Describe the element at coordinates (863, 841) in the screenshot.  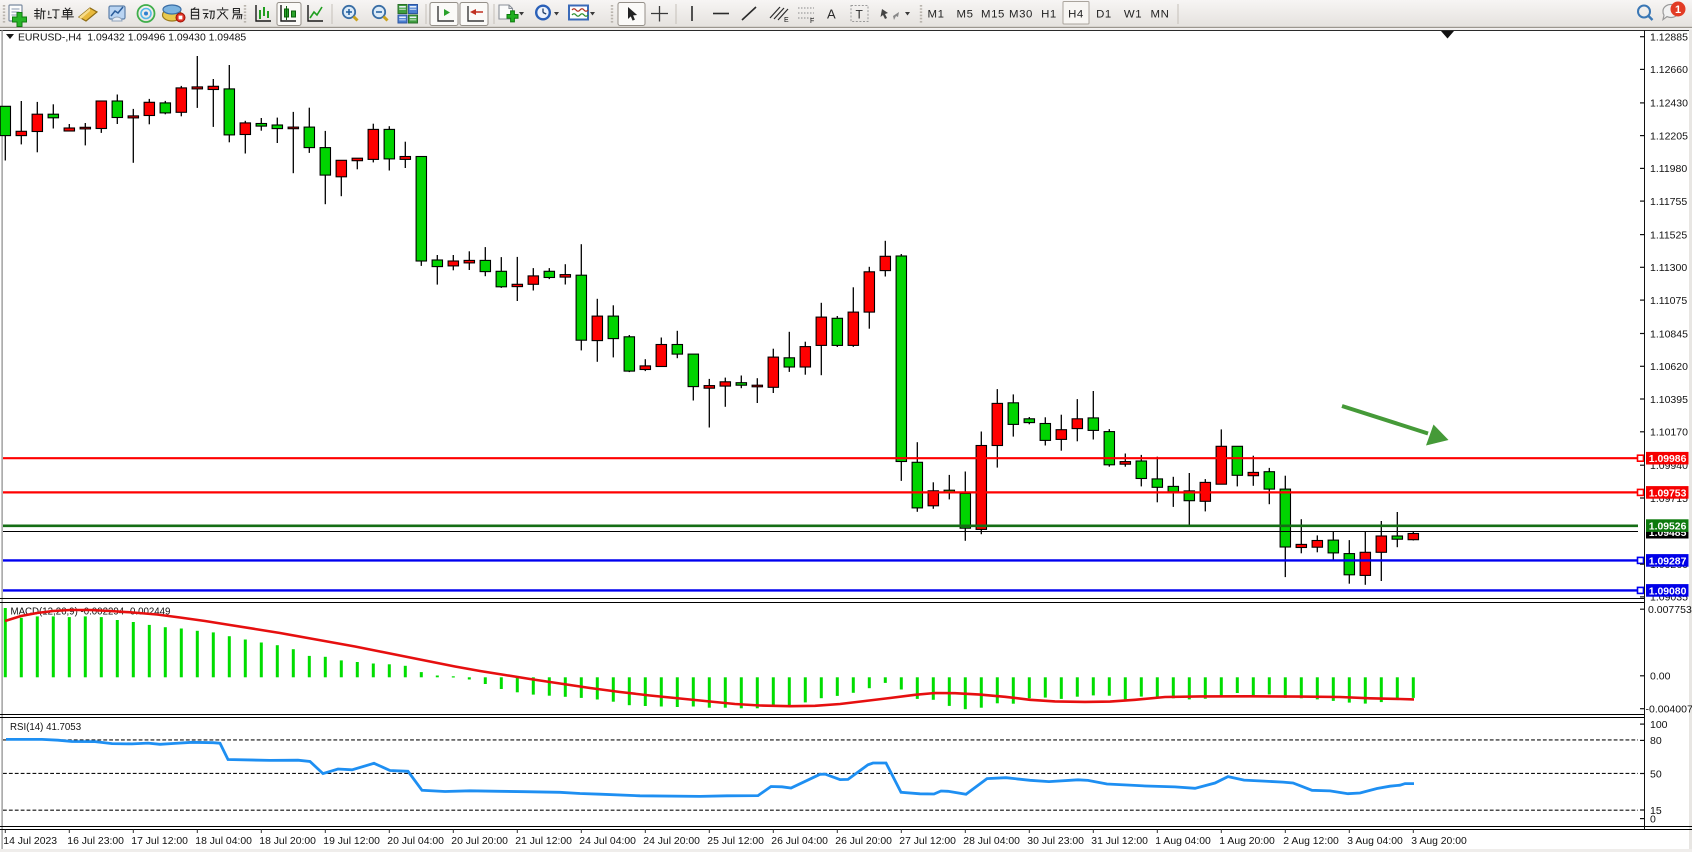
I see `svg-text: 26 Jul 20:00` at that location.